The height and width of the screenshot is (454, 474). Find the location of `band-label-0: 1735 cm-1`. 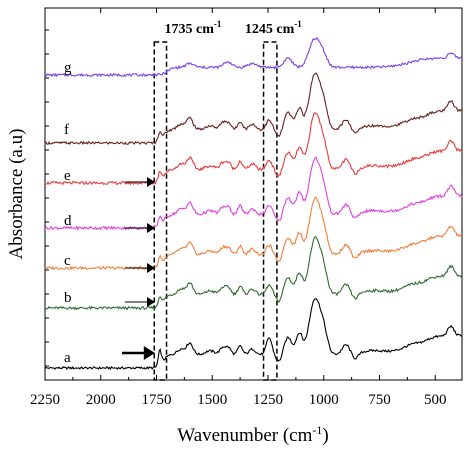

band-label-0: 1735 cm-1 is located at coordinates (193, 28).